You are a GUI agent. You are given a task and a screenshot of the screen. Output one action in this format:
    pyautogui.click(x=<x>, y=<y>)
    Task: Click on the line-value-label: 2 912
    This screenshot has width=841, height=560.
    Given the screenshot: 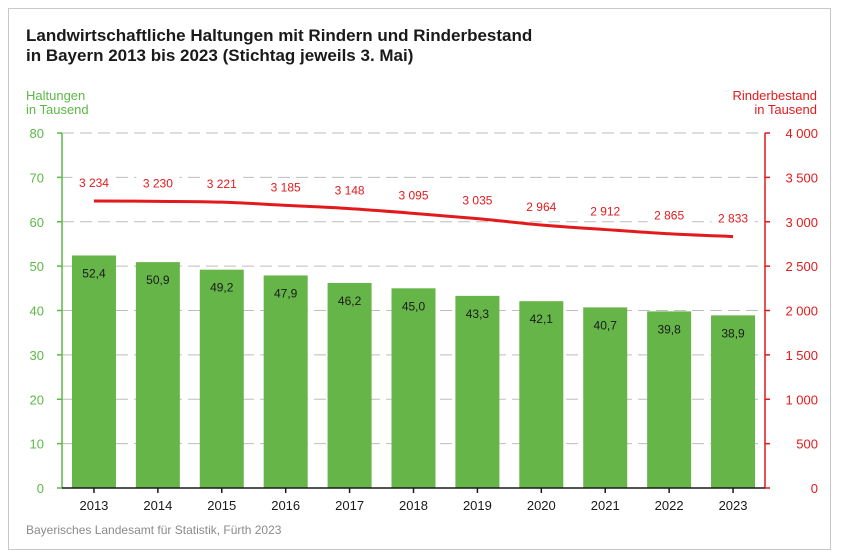 What is the action you would take?
    pyautogui.click(x=605, y=212)
    